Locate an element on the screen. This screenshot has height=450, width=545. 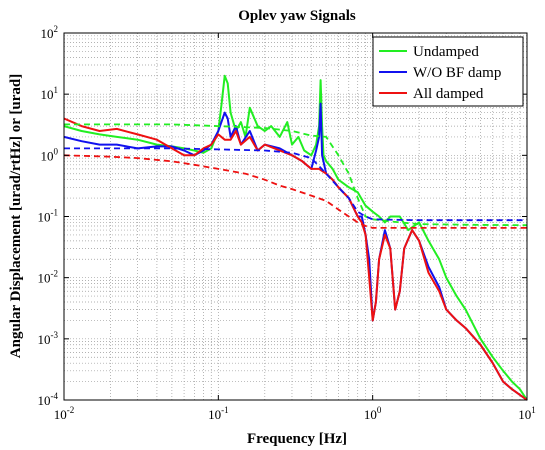
y-tick-label: 10⁻² is located at coordinates (48, 277).